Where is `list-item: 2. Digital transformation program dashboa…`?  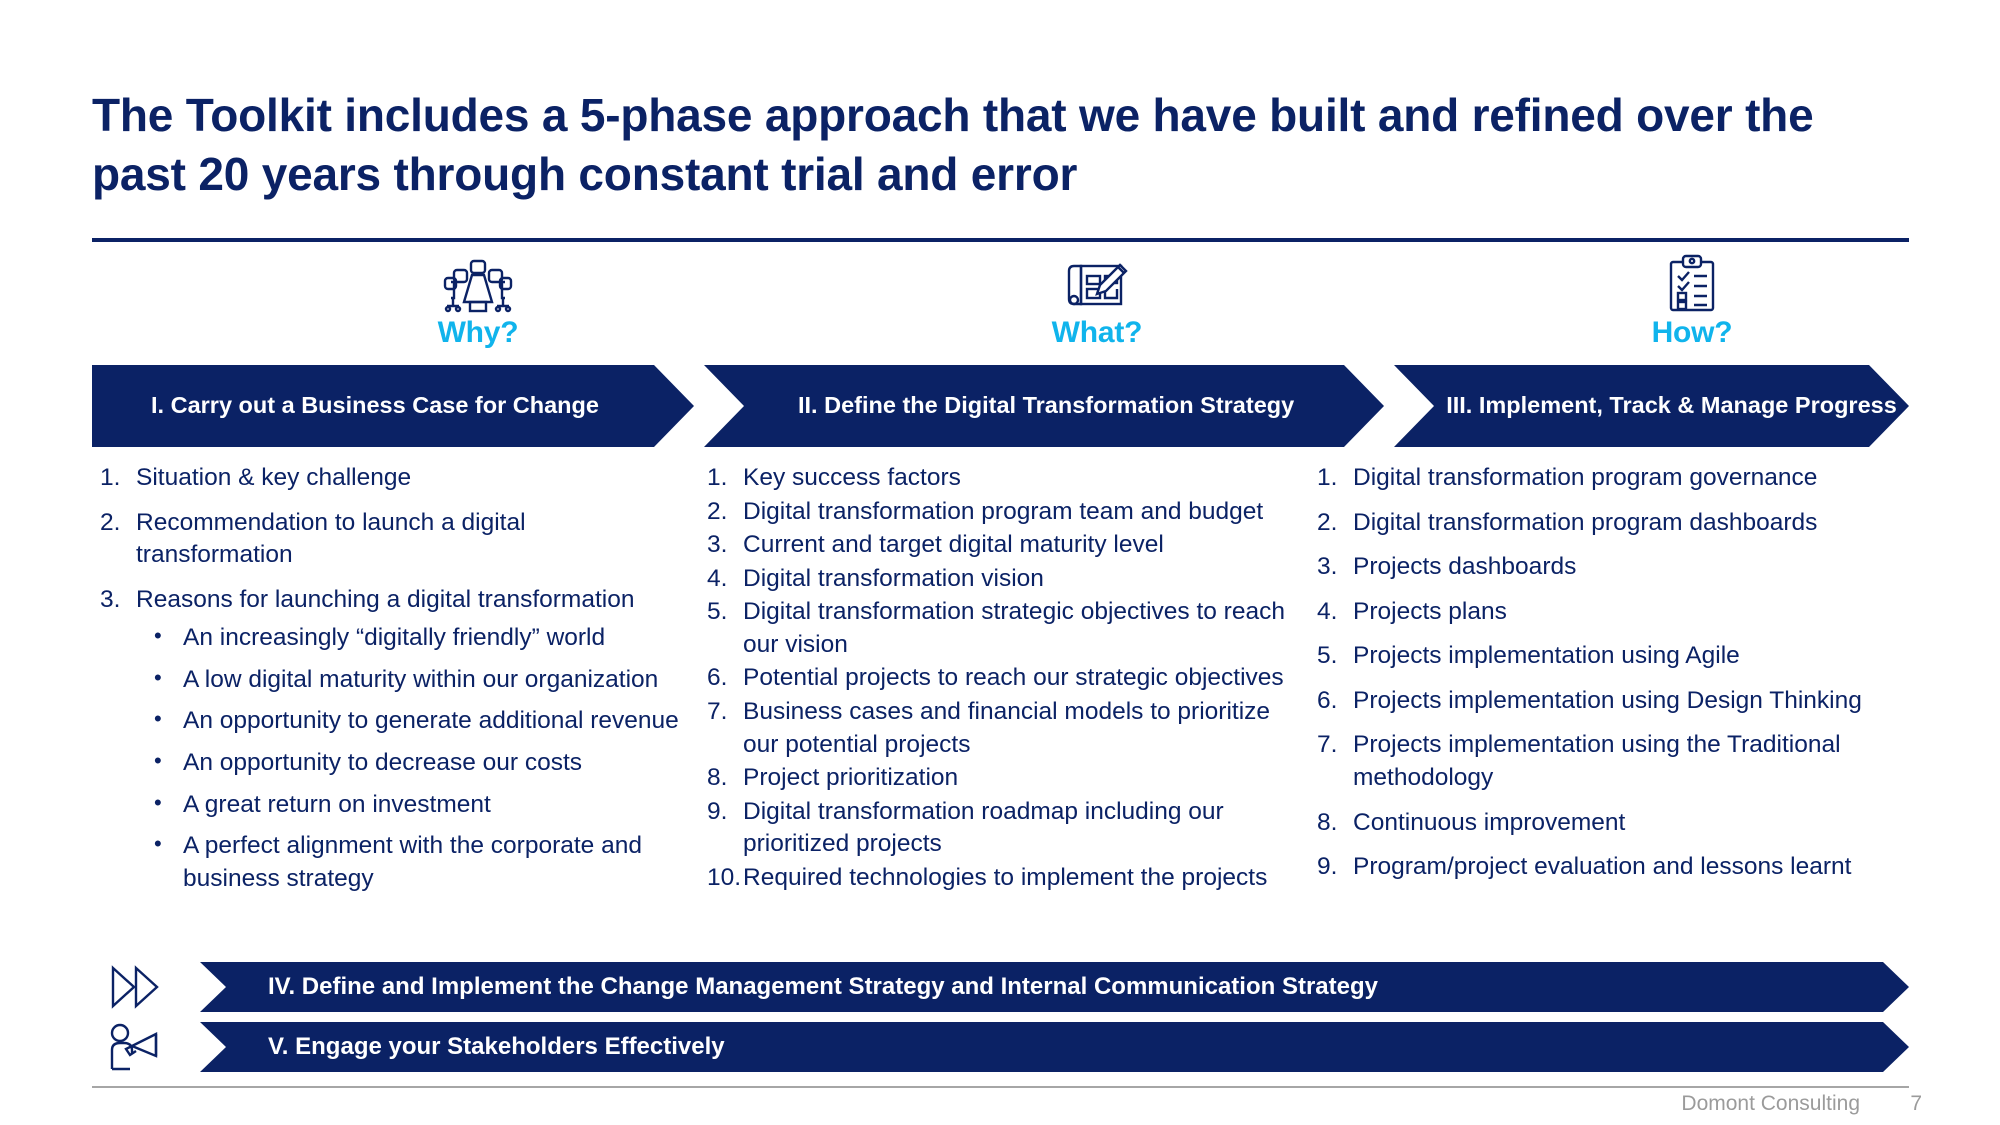 list-item: 2. Digital transformation program dashboa… is located at coordinates (1617, 523).